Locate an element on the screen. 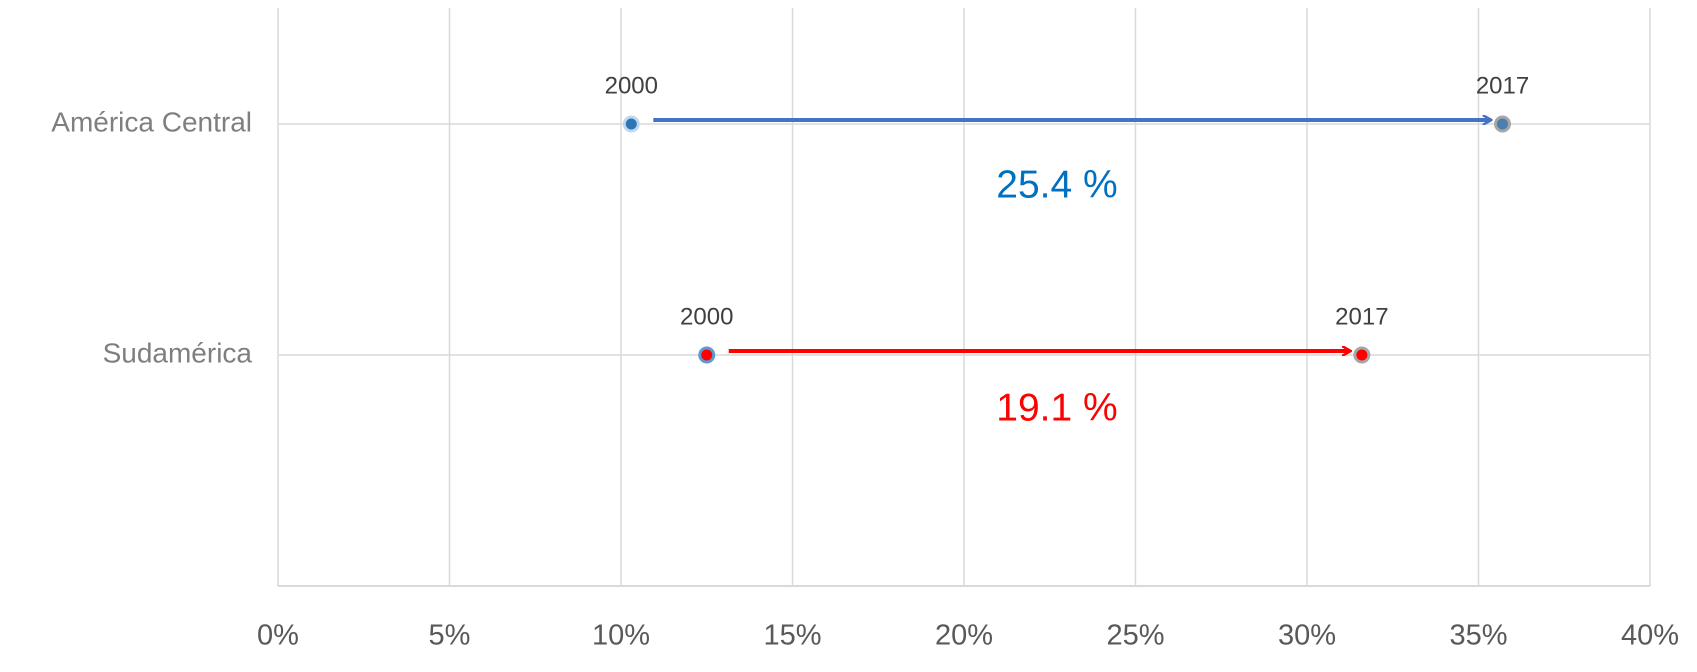 The width and height of the screenshot is (1697, 672). change-label: 25.4 % is located at coordinates (1056, 184).